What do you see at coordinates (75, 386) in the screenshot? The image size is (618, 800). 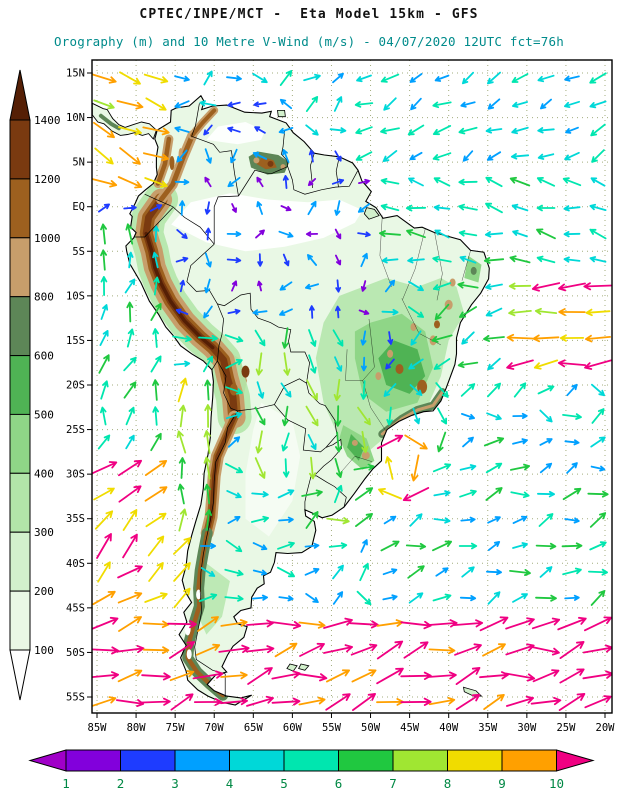 I see `lat-tick-label: 20S` at bounding box center [75, 386].